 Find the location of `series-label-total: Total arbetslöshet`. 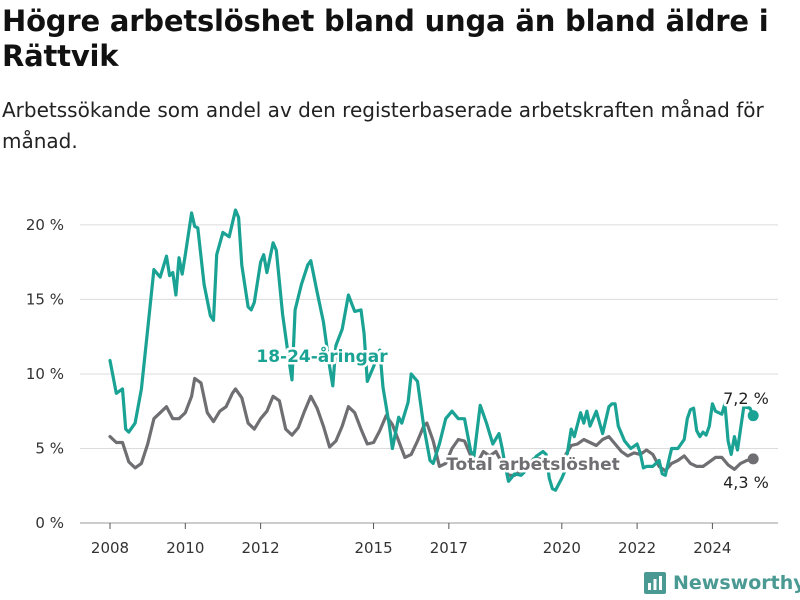

series-label-total: Total arbetslöshet is located at coordinates (533, 465).